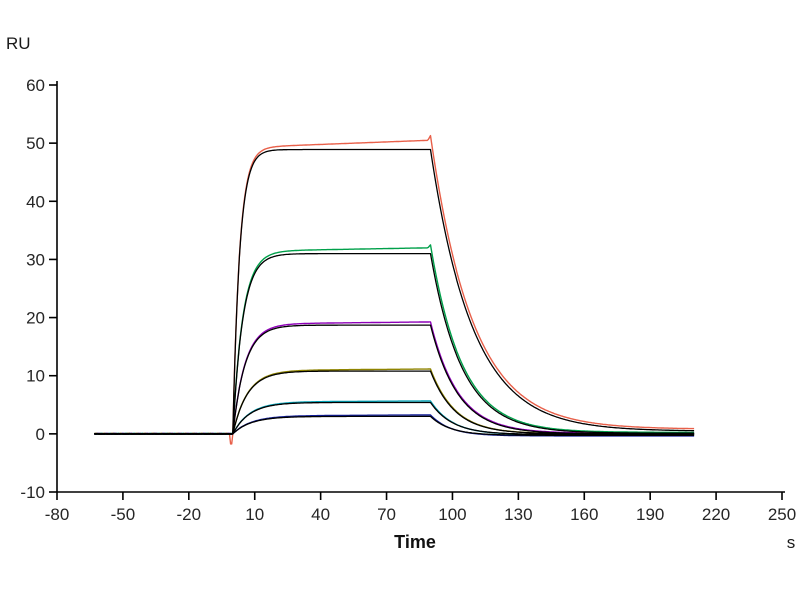  Describe the element at coordinates (35, 201) in the screenshot. I see `y-tick-label: 40` at that location.